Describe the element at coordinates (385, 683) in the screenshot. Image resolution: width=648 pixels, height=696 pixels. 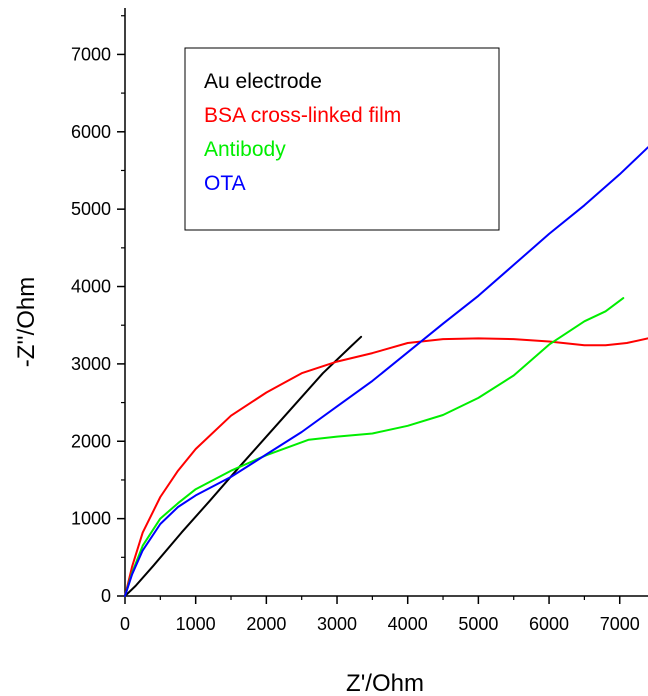
I see `x-axis-title: Z'/Ohm` at that location.